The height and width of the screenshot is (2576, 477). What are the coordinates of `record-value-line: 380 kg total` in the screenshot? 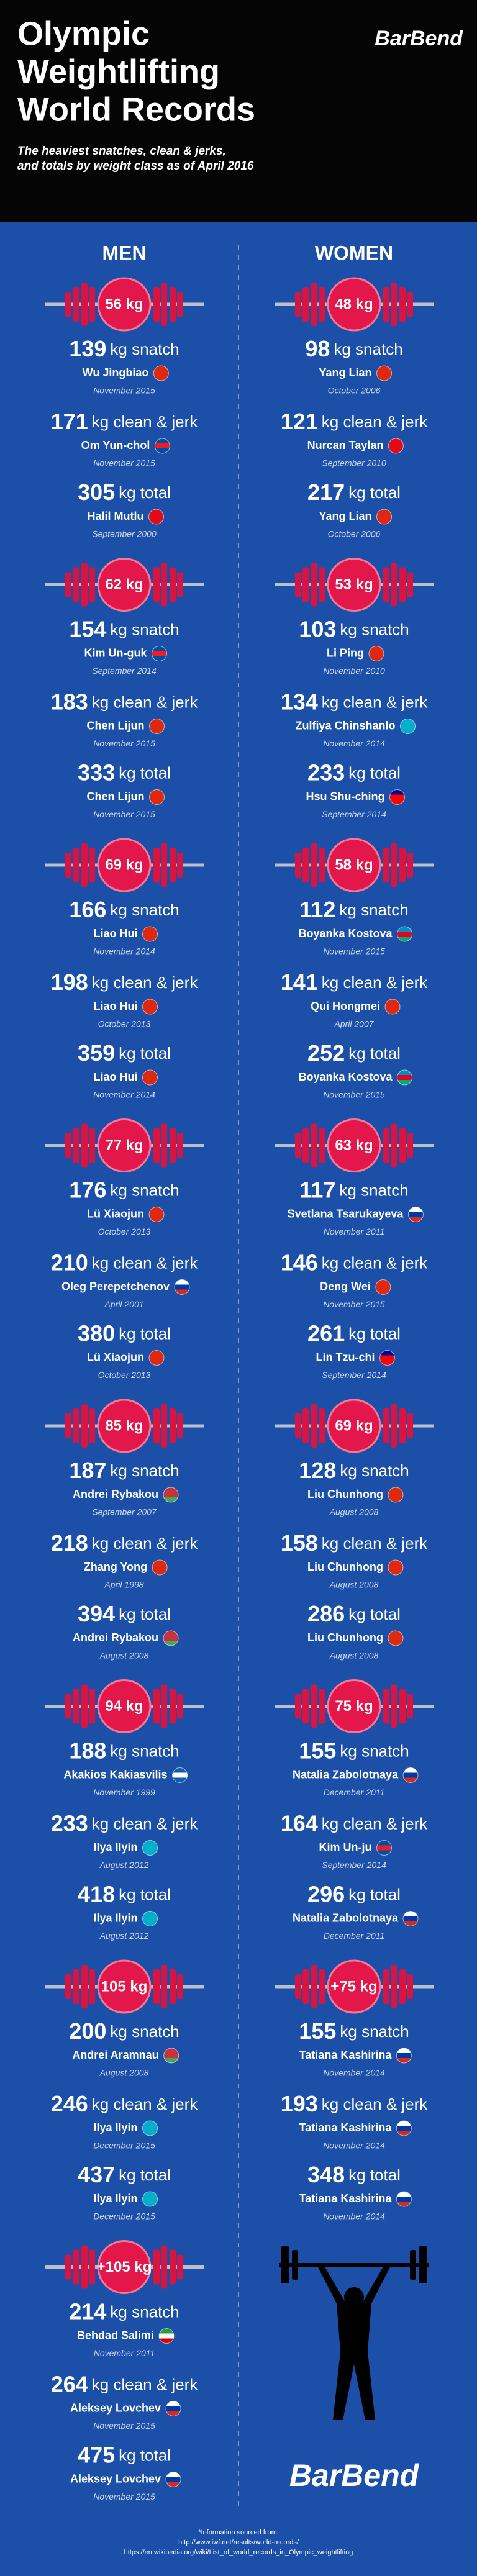 It's located at (125, 1333).